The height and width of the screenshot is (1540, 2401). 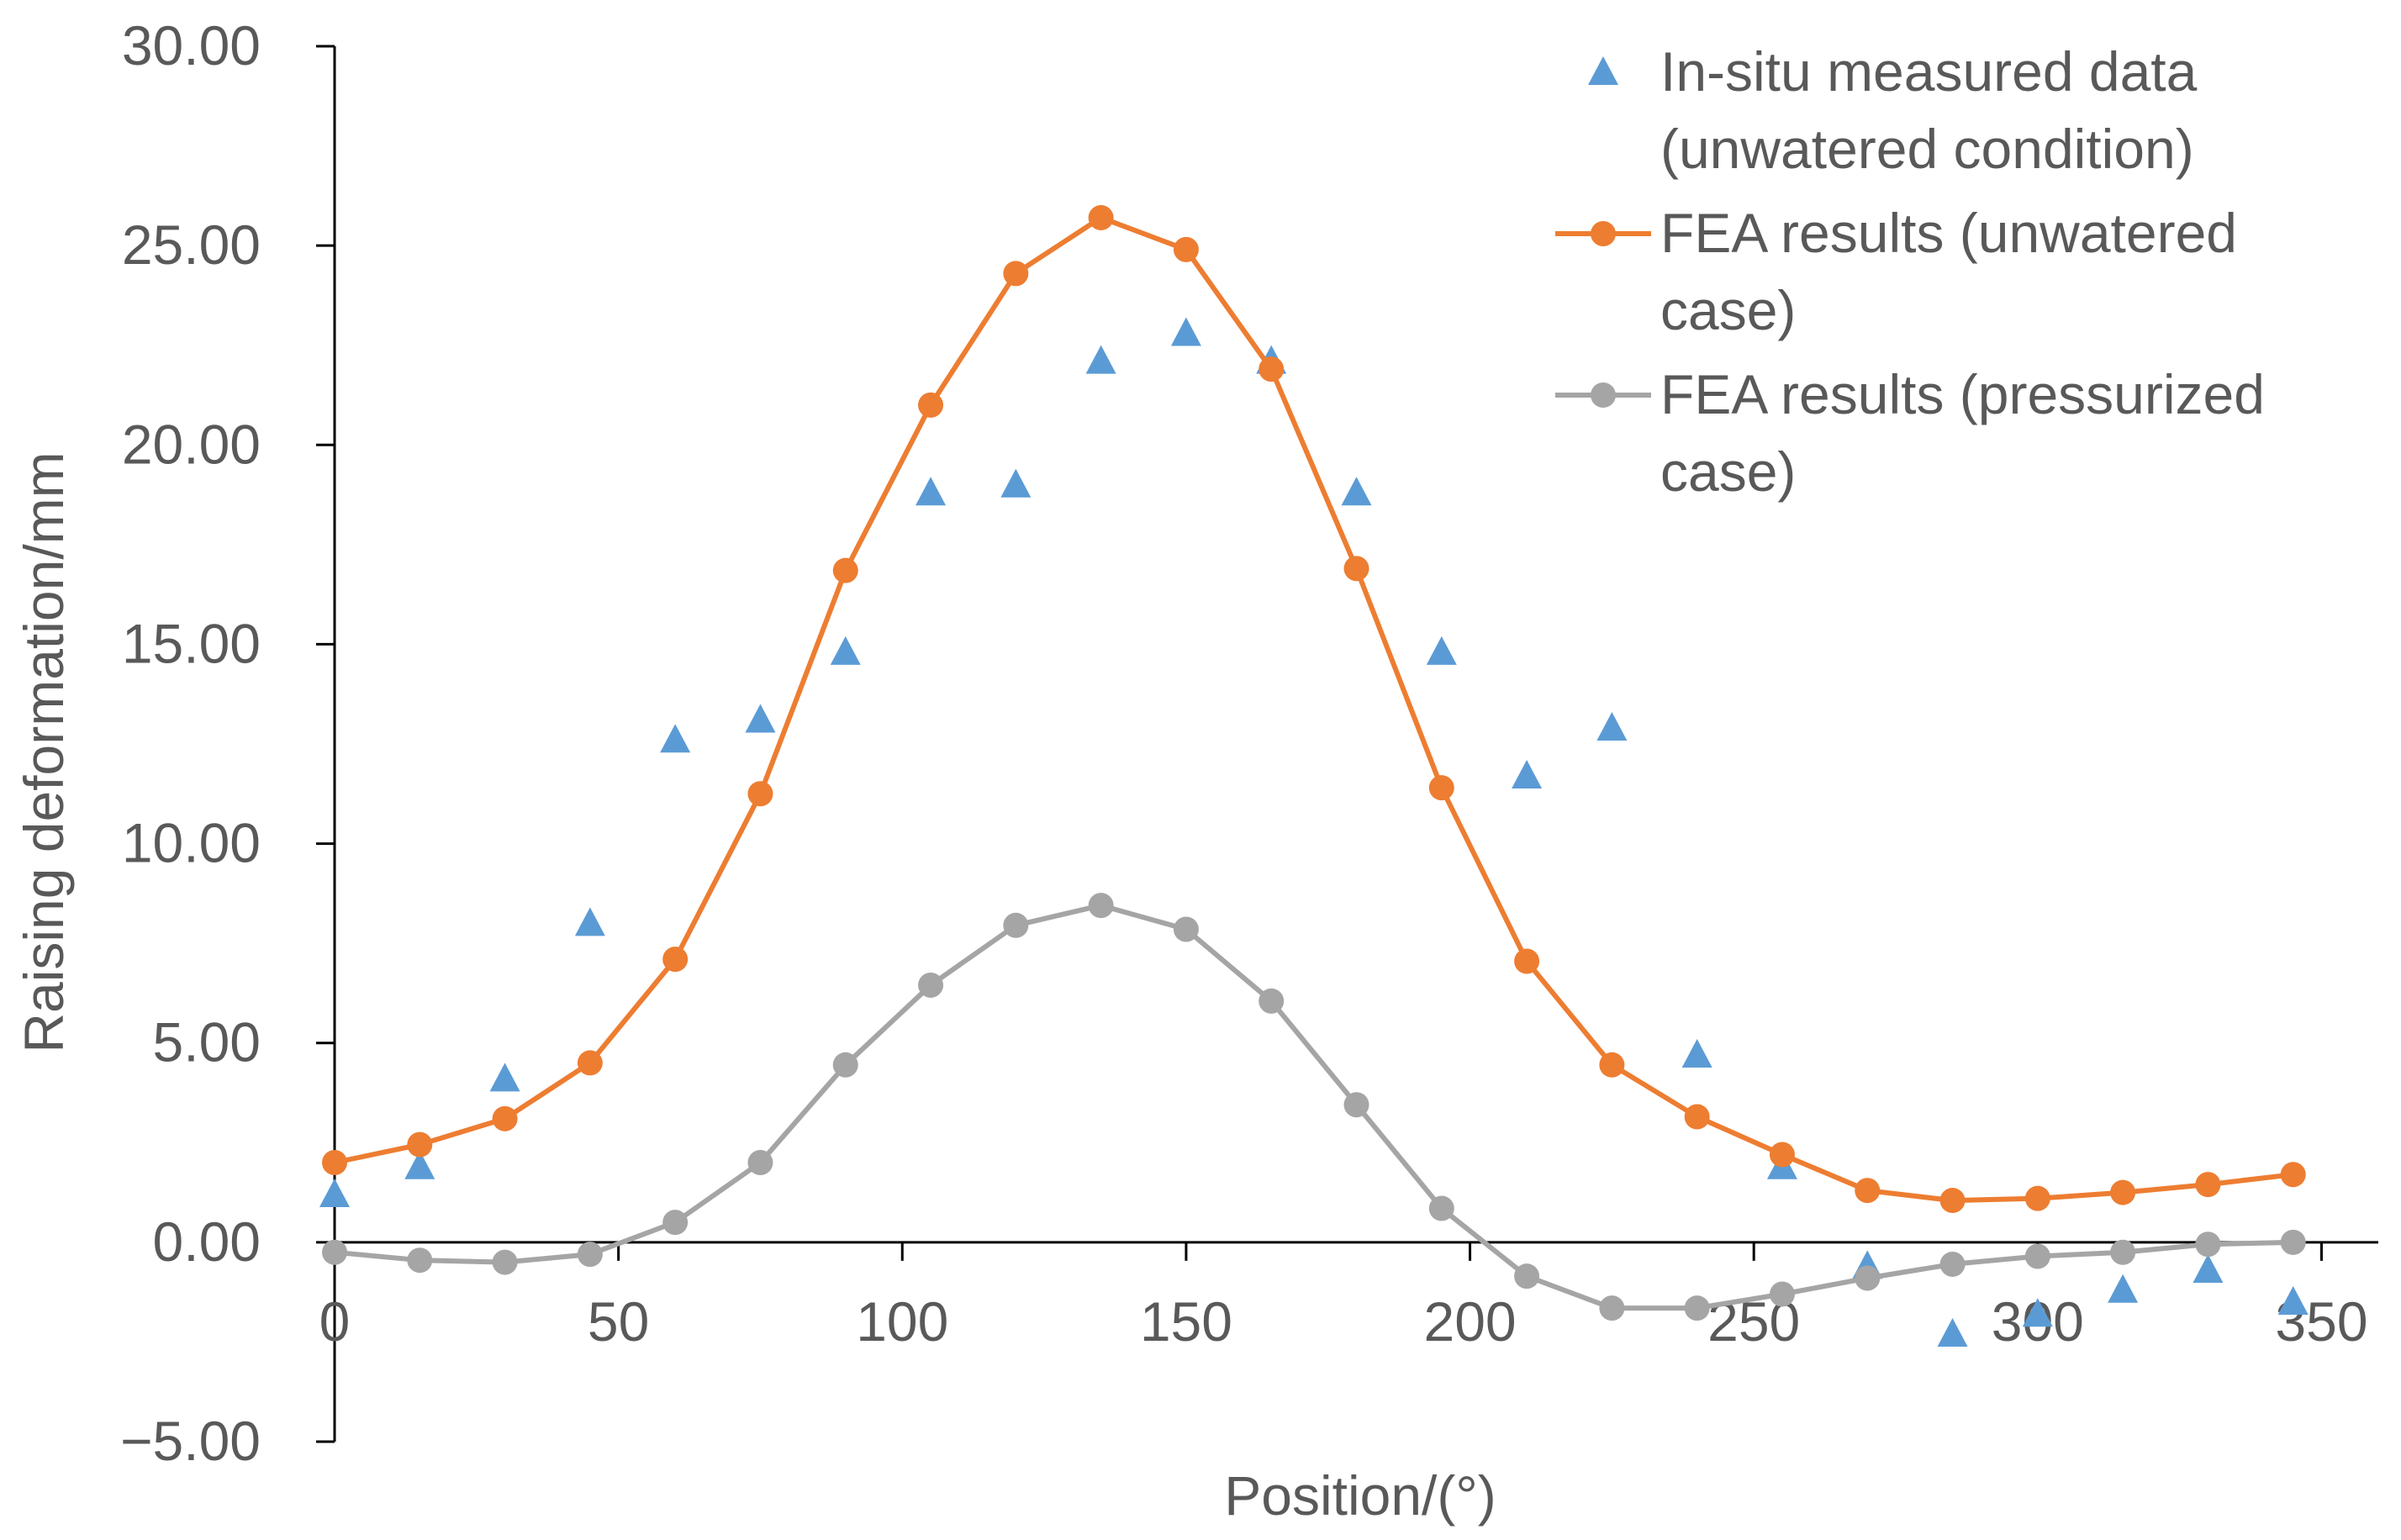 What do you see at coordinates (207, 1241) in the screenshot?
I see `y-tick-label: 0.00` at bounding box center [207, 1241].